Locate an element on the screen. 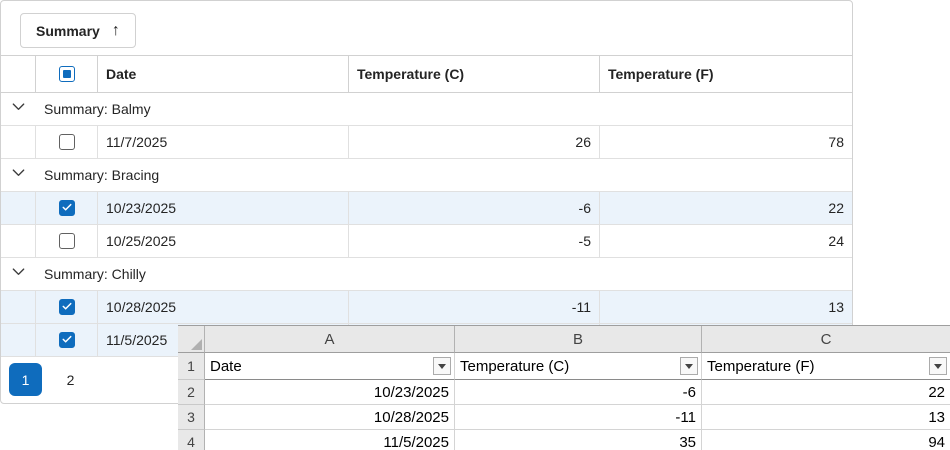 Image resolution: width=950 pixels, height=450 pixels. spreadsheet-cell: -6 is located at coordinates (578, 392).